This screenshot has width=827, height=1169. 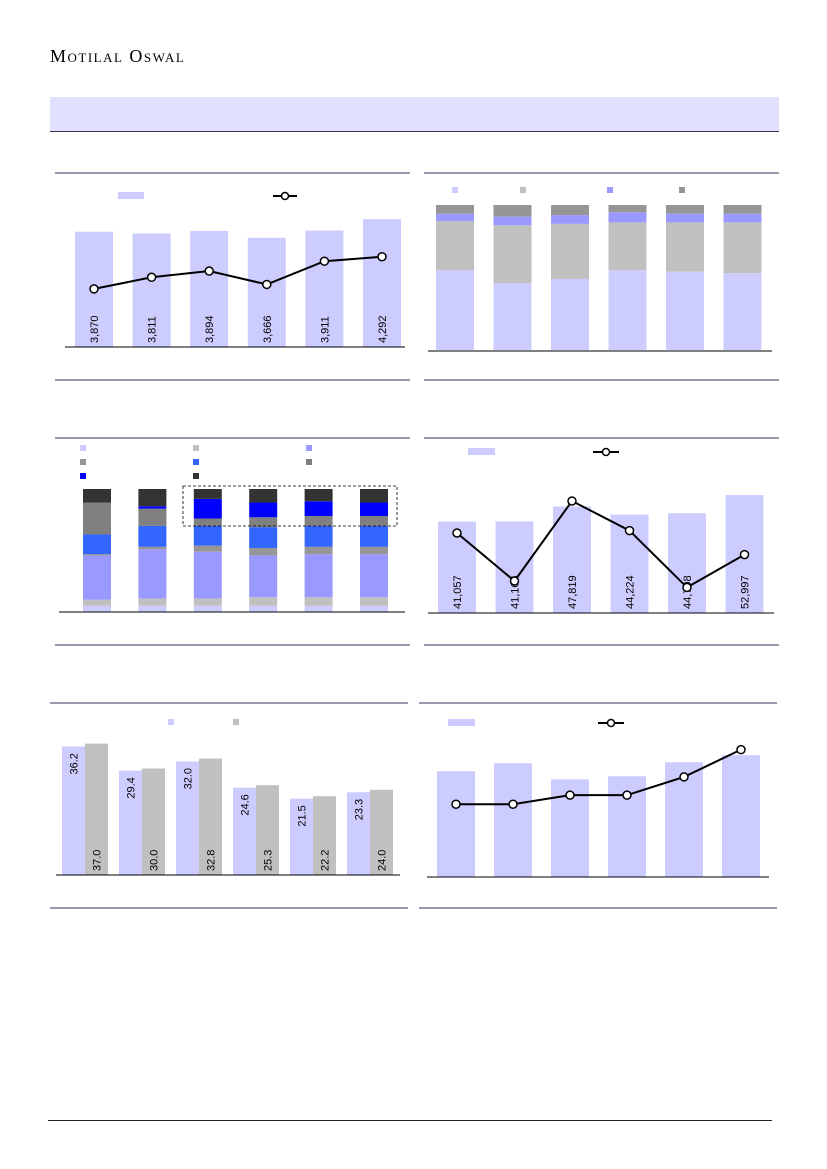 I want to click on data-label-b: 30.0, so click(x=155, y=860).